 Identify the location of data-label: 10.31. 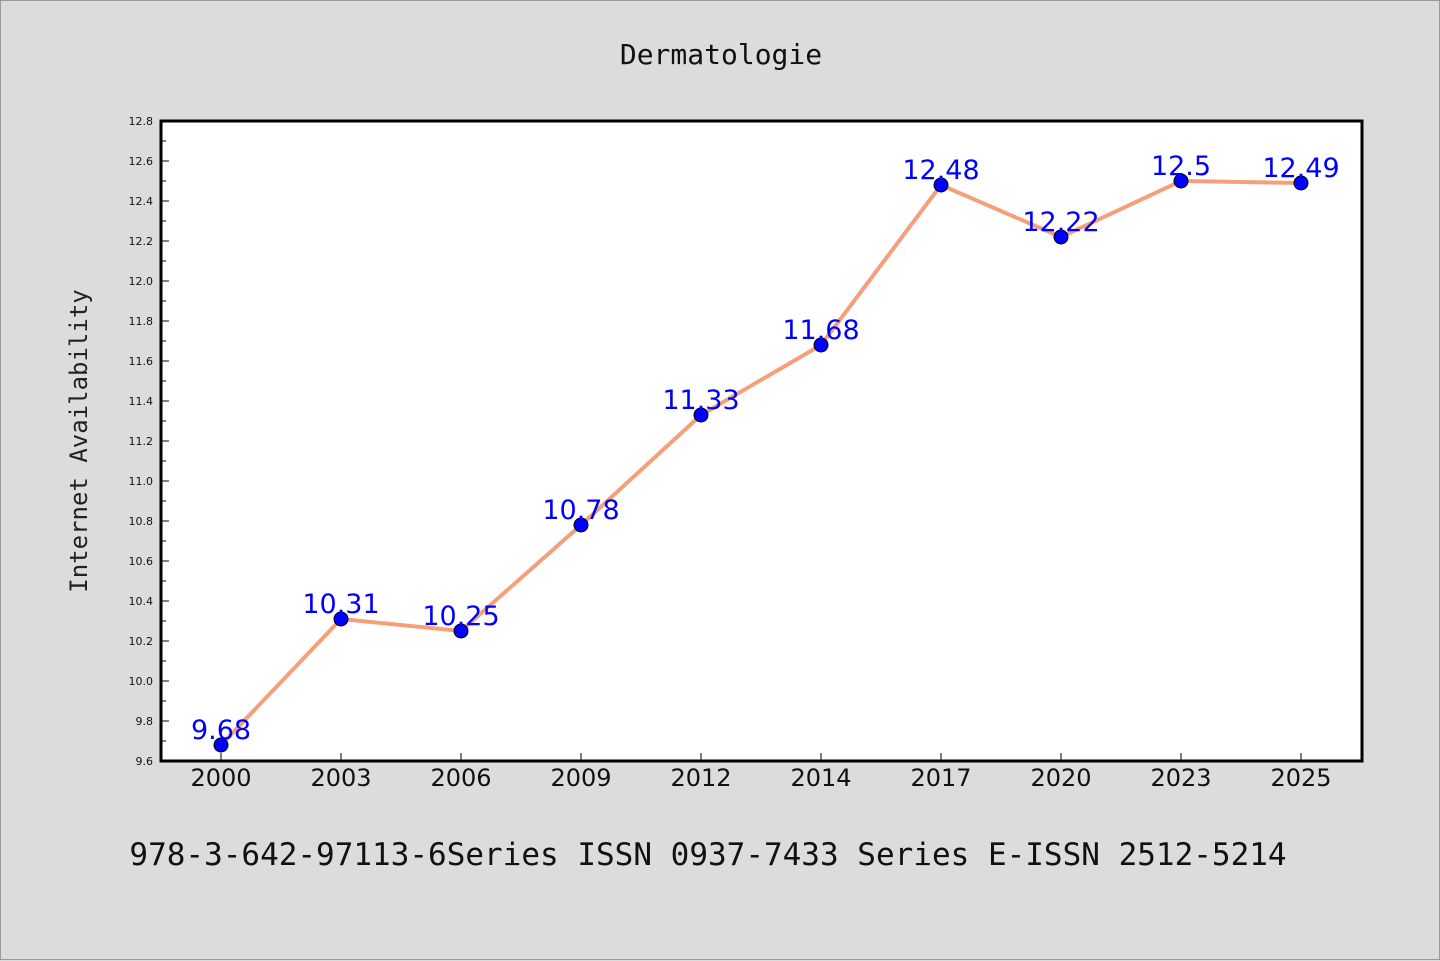
(340, 604).